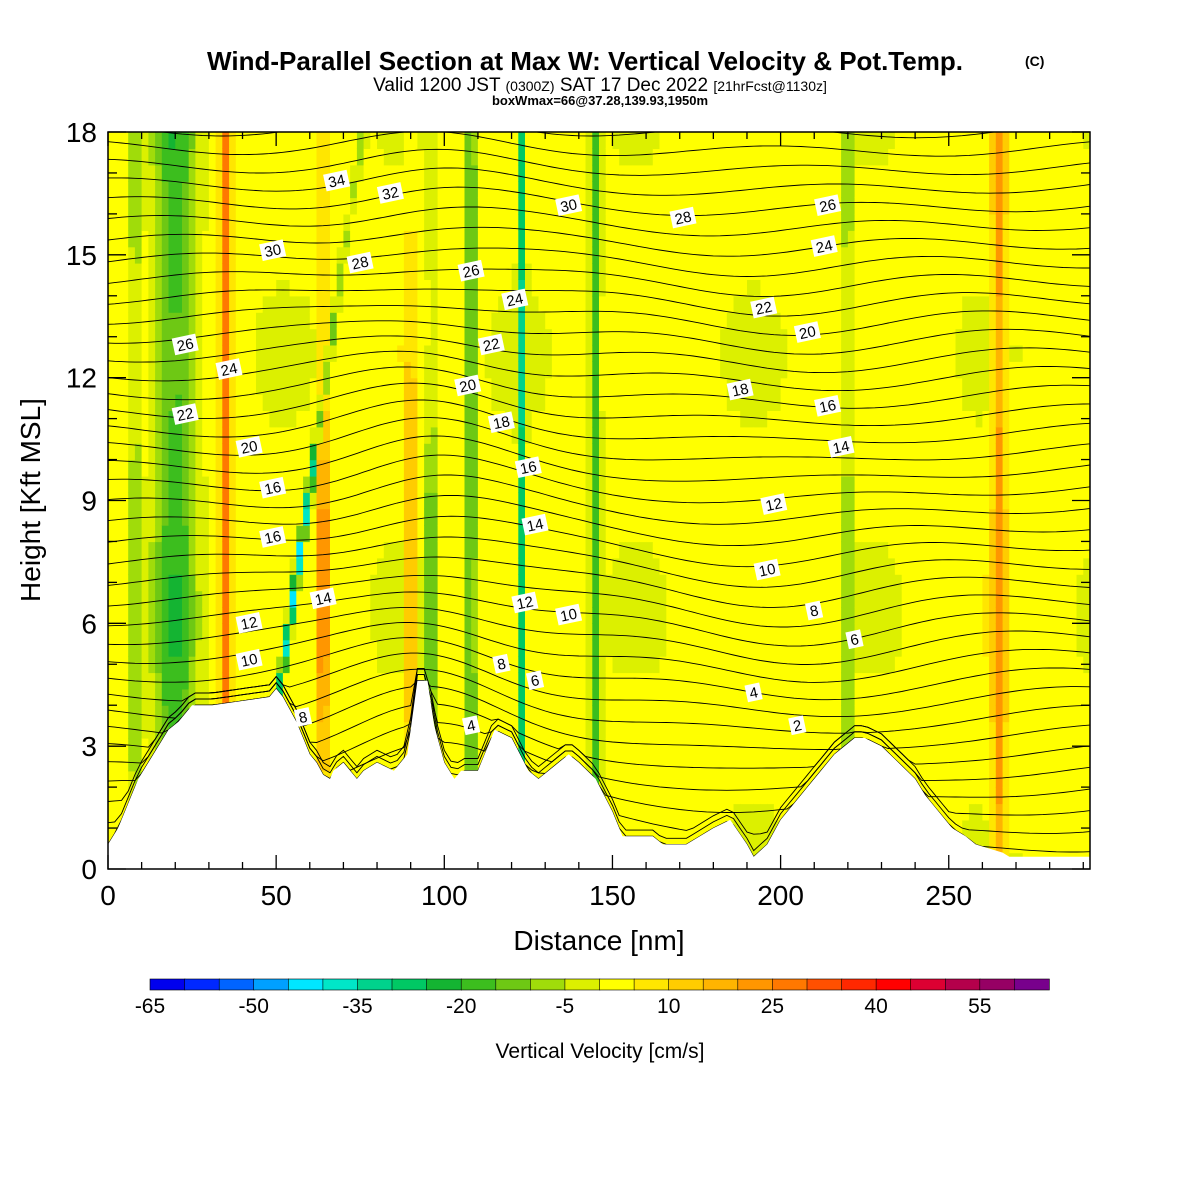 This screenshot has height=1200, width=1200. What do you see at coordinates (569, 614) in the screenshot?
I see `contour-label: 10` at bounding box center [569, 614].